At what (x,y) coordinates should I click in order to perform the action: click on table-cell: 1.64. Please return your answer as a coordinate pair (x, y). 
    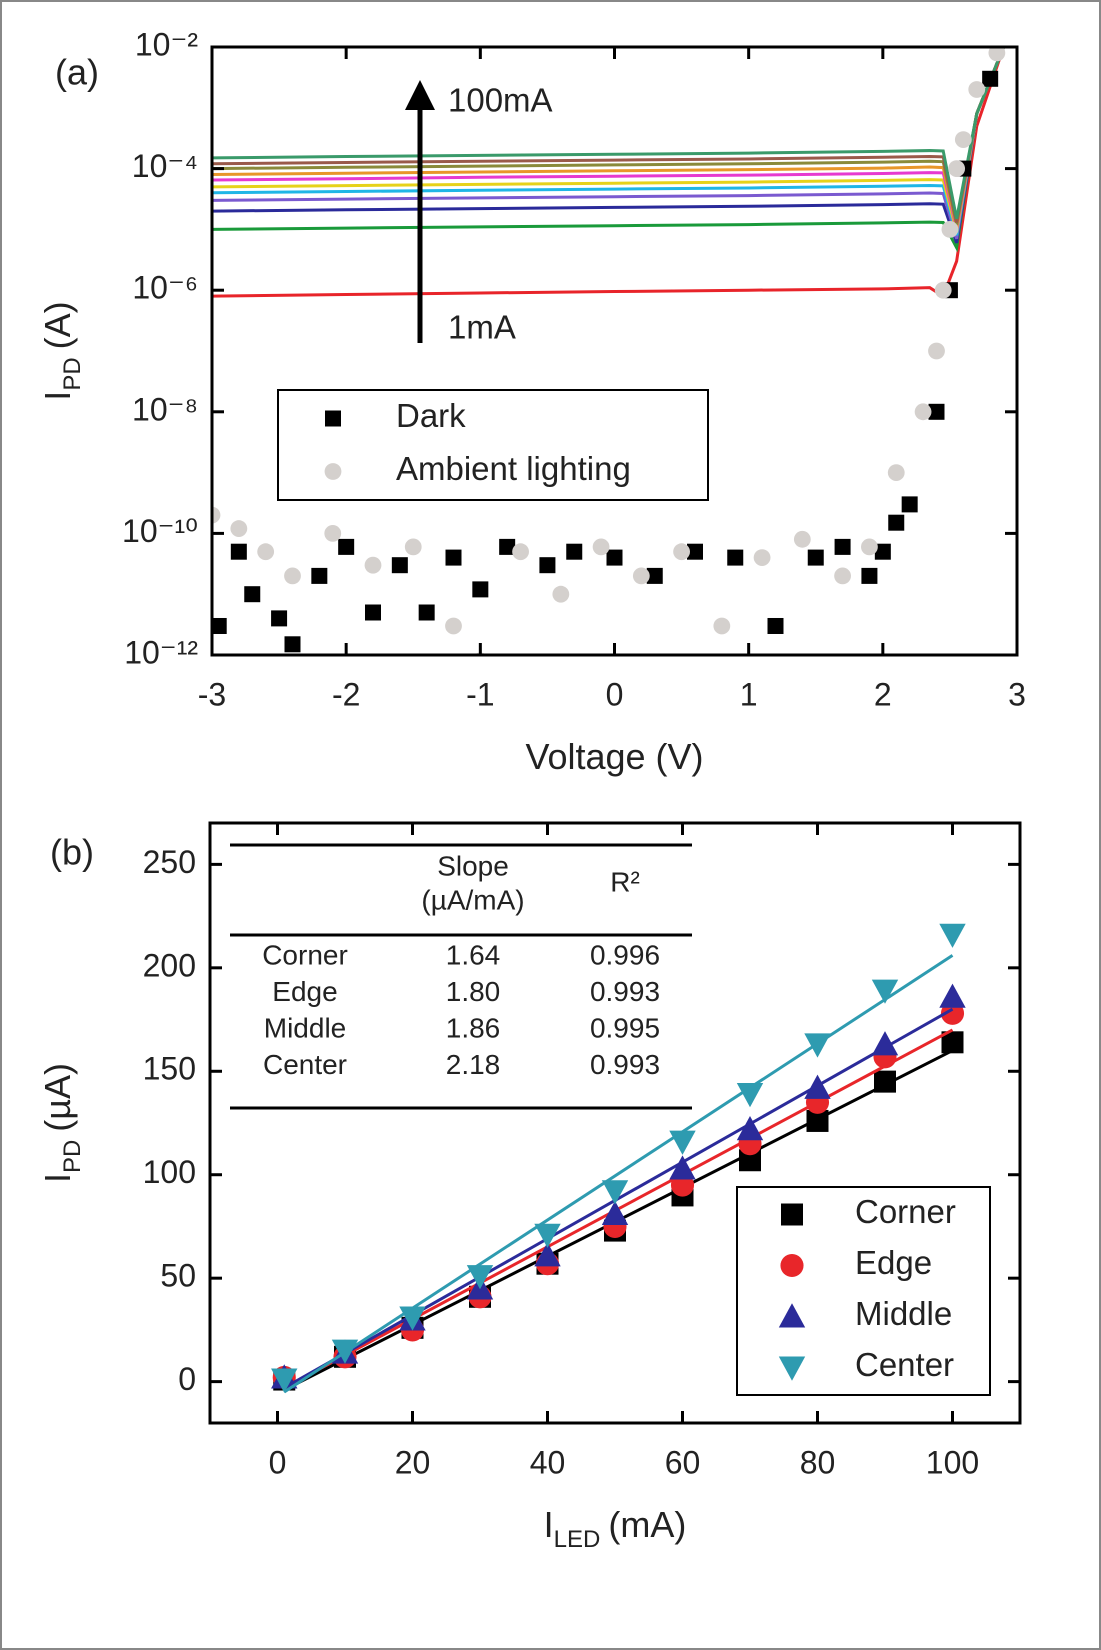
    Looking at the image, I should click on (473, 954).